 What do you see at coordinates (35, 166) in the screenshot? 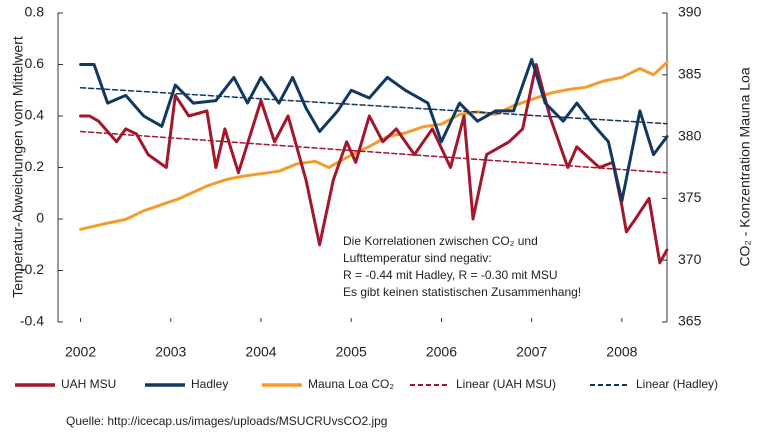
I see `y-tick-label: 0.2` at bounding box center [35, 166].